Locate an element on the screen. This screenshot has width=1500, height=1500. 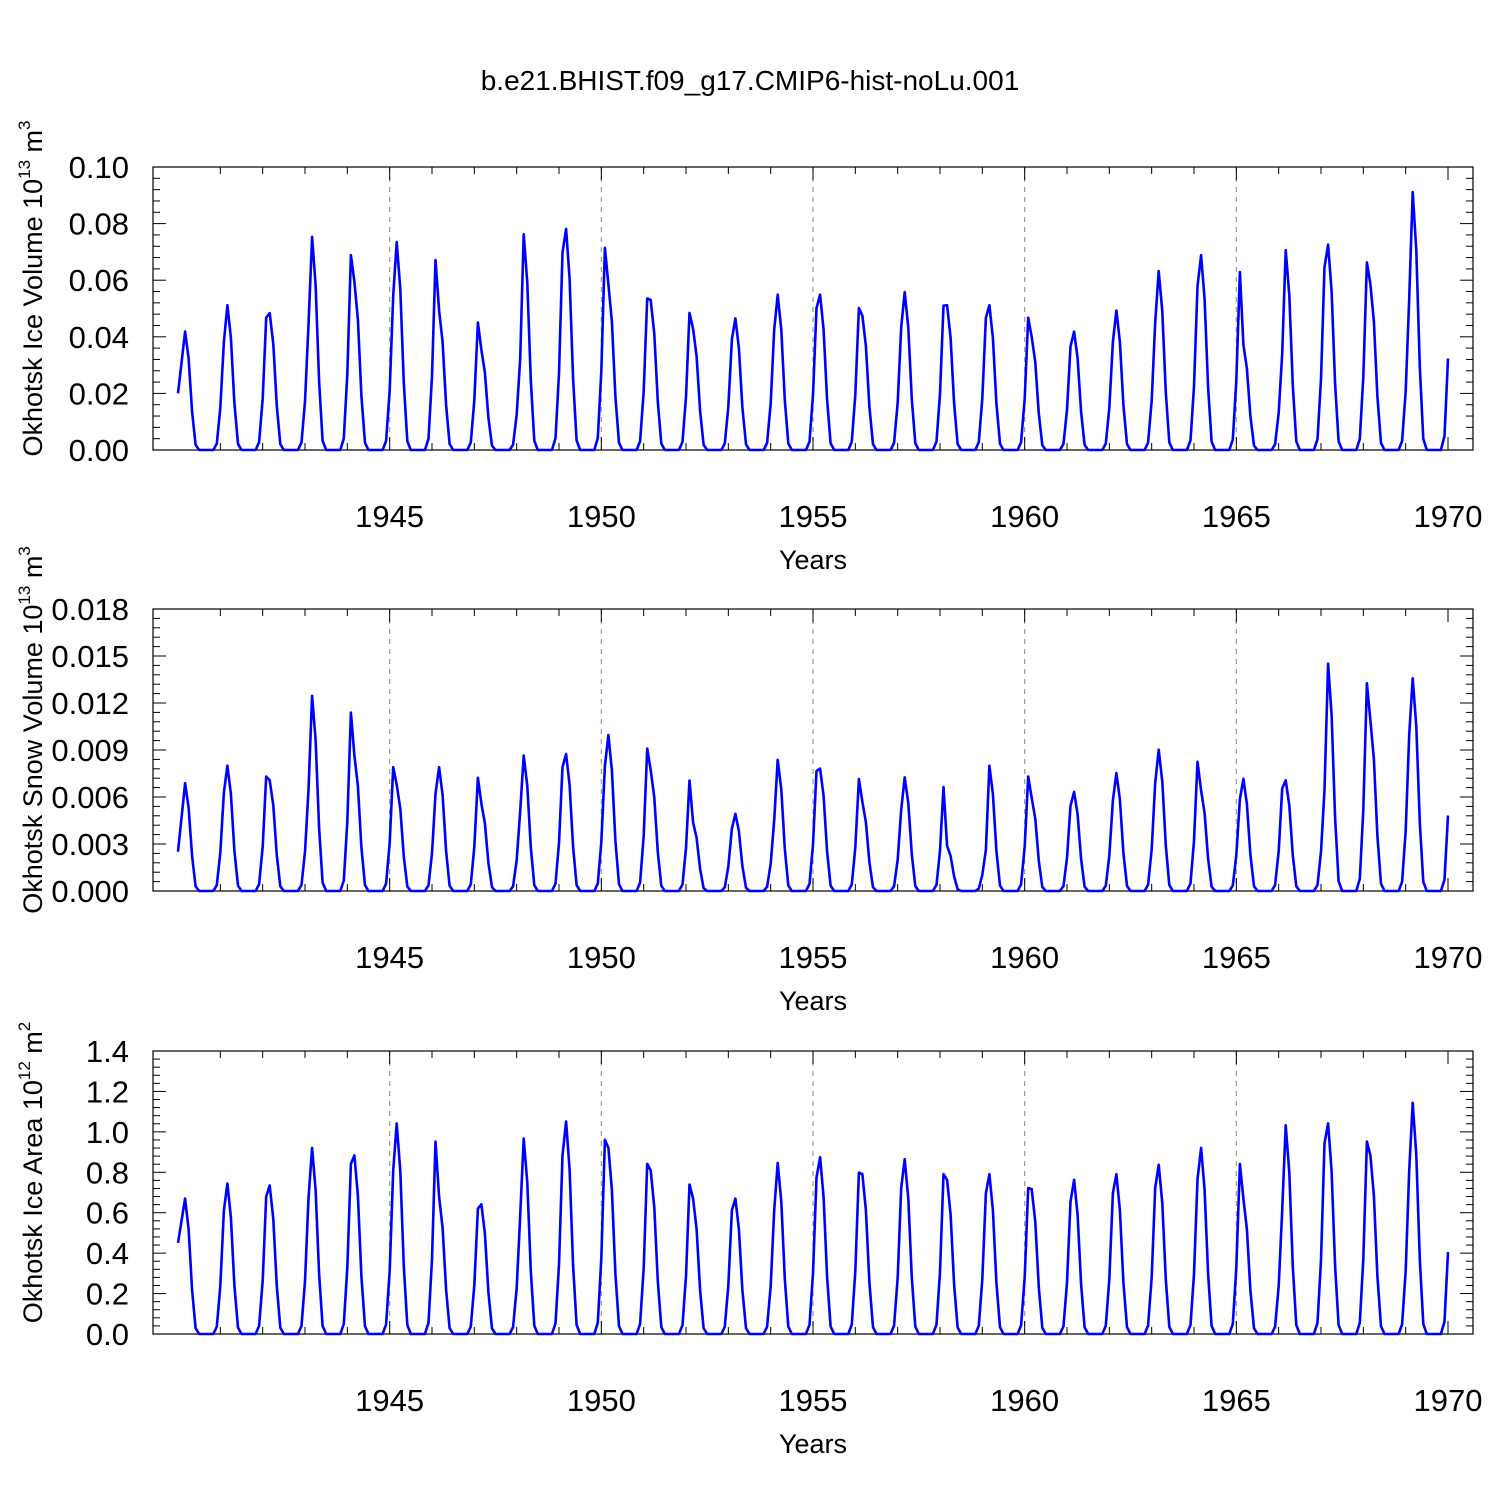
y-tick-label: 0.015 is located at coordinates (90, 656).